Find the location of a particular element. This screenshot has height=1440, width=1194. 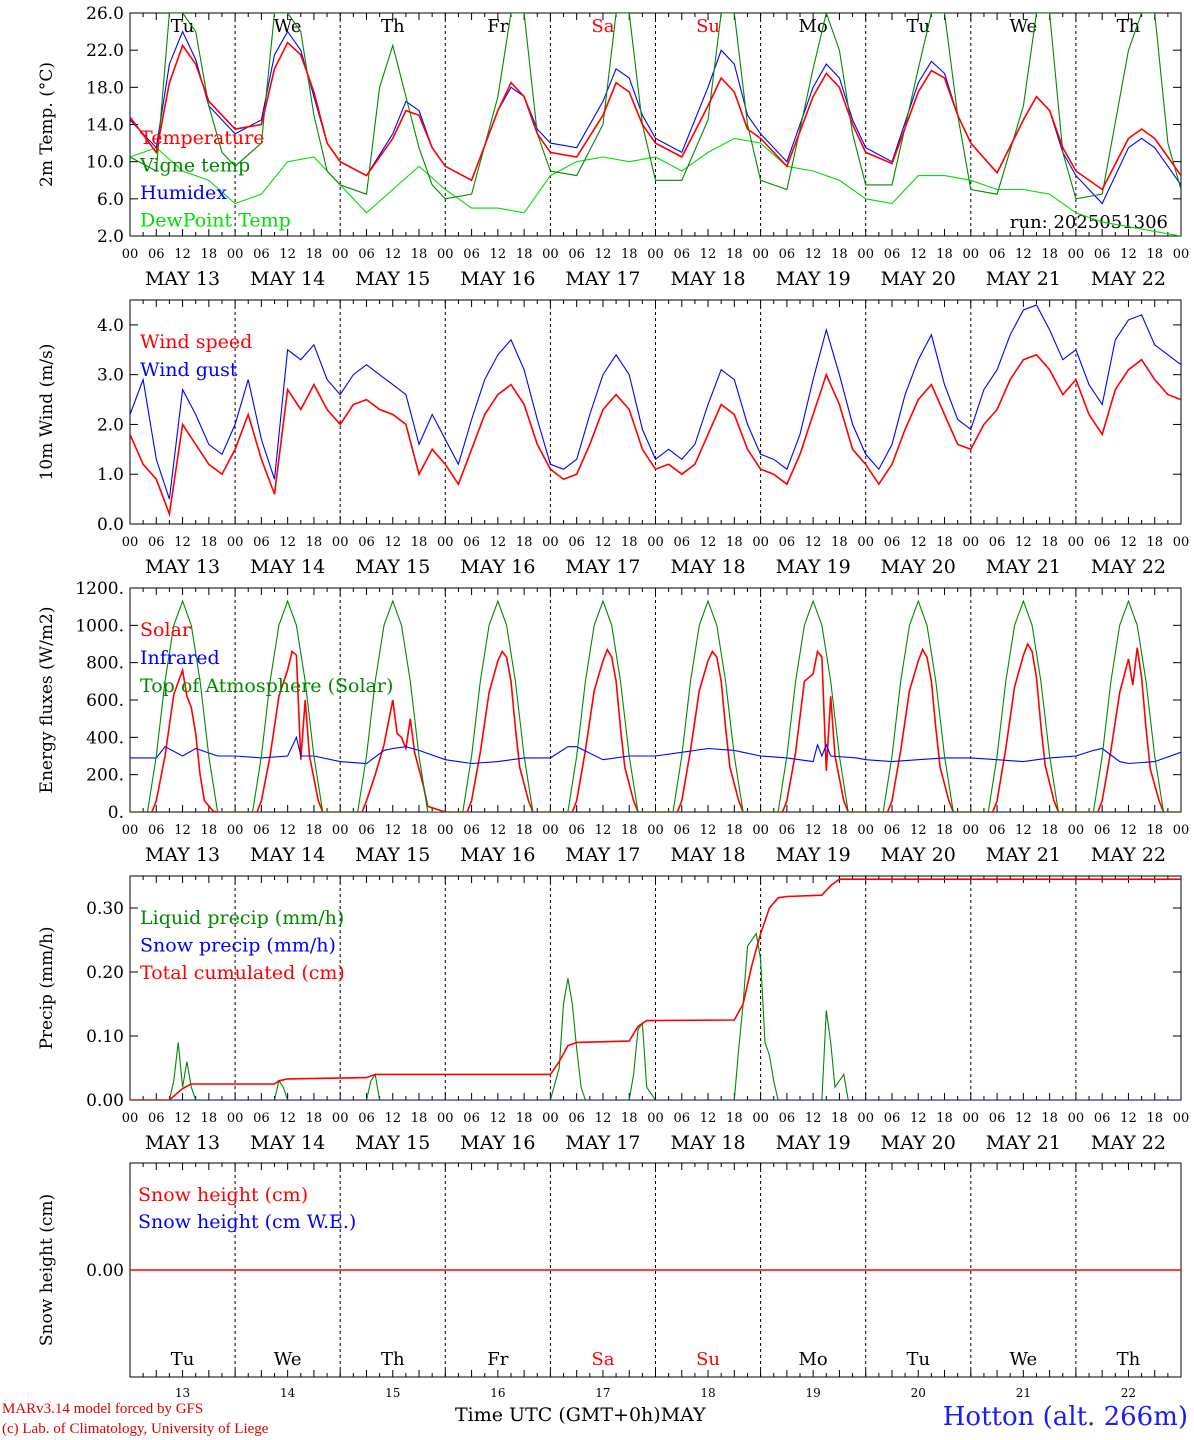

date-label: MAY 19 is located at coordinates (813, 279).